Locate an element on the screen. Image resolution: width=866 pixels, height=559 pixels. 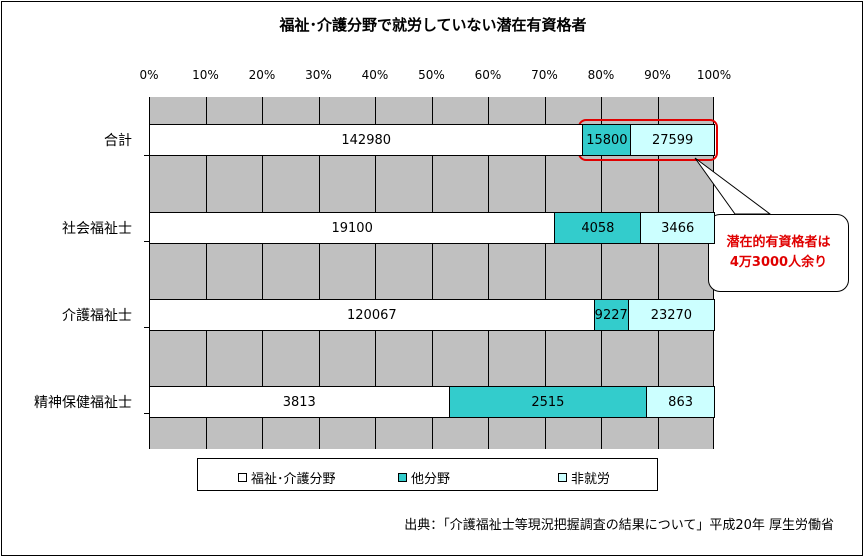
callout-line-2: 4万3000人余り is located at coordinates (778, 262).